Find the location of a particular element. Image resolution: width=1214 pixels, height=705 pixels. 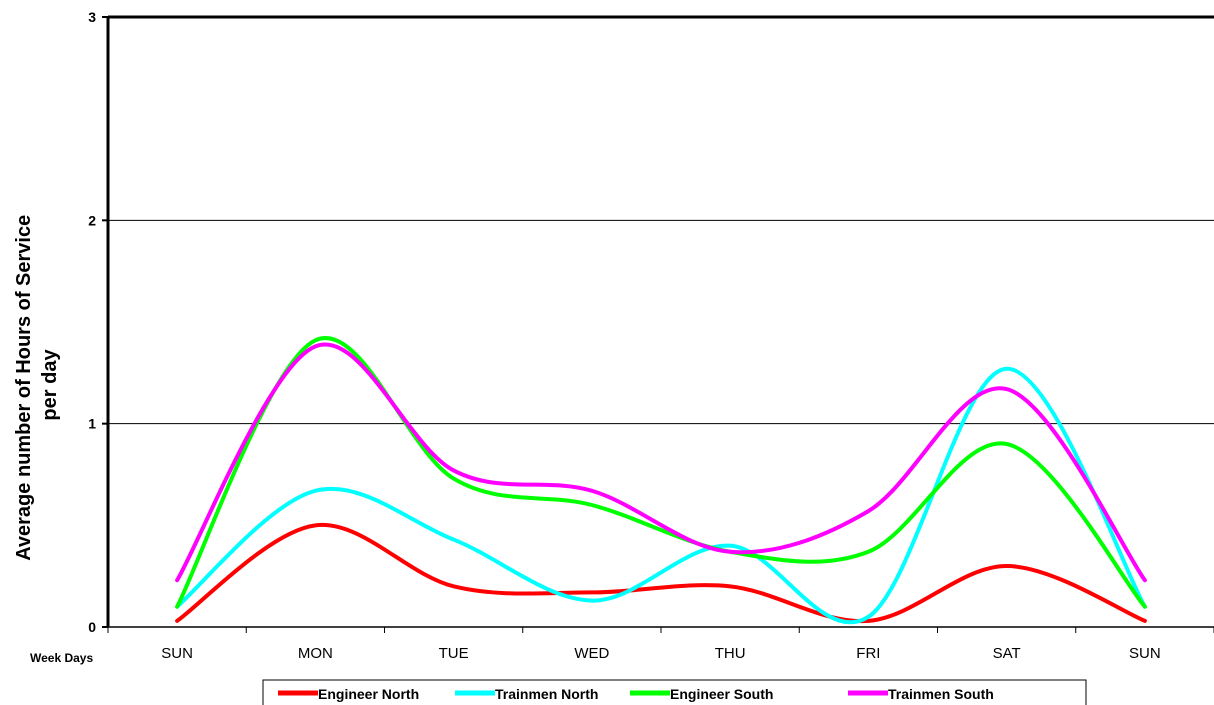

legend-label-trainmen-north: Trainmen North is located at coordinates (546, 694).